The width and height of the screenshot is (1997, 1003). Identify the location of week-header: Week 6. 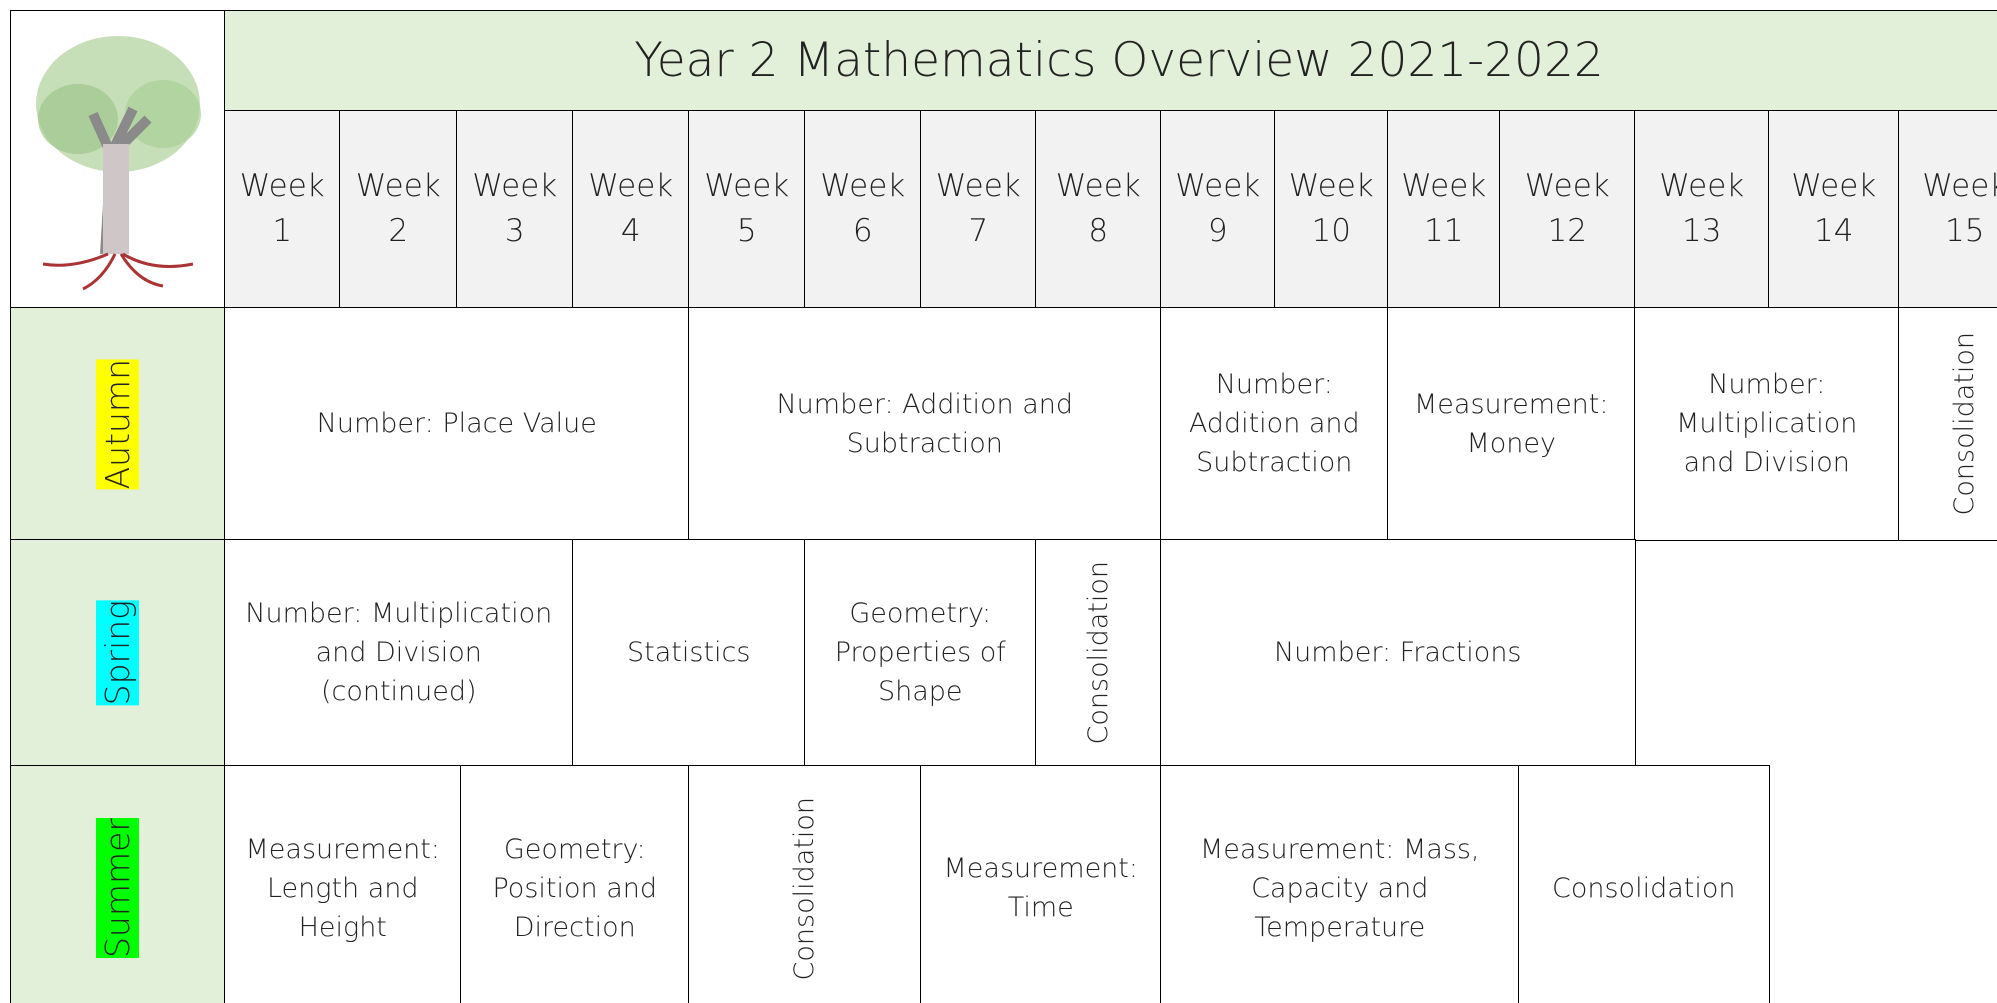
(863, 209).